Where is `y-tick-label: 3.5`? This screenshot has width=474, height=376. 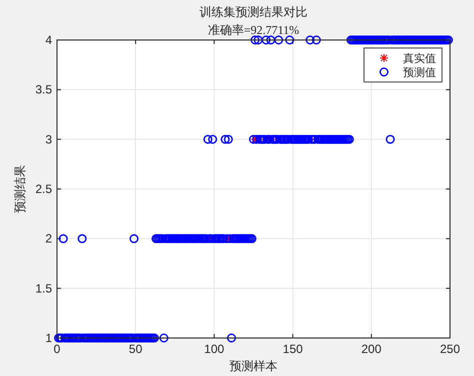
y-tick-label: 3.5 is located at coordinates (43, 89).